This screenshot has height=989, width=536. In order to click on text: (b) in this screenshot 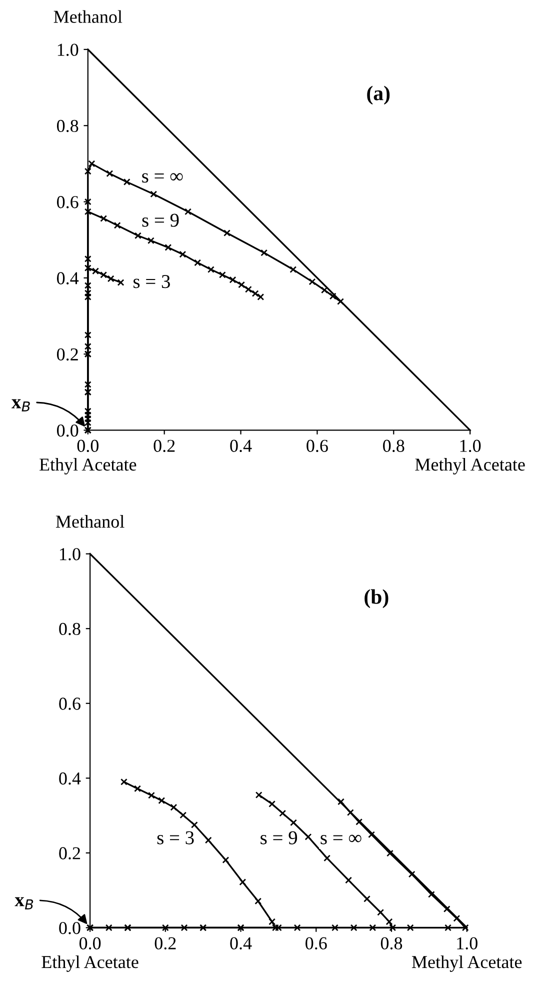, I will do `click(376, 598)`.